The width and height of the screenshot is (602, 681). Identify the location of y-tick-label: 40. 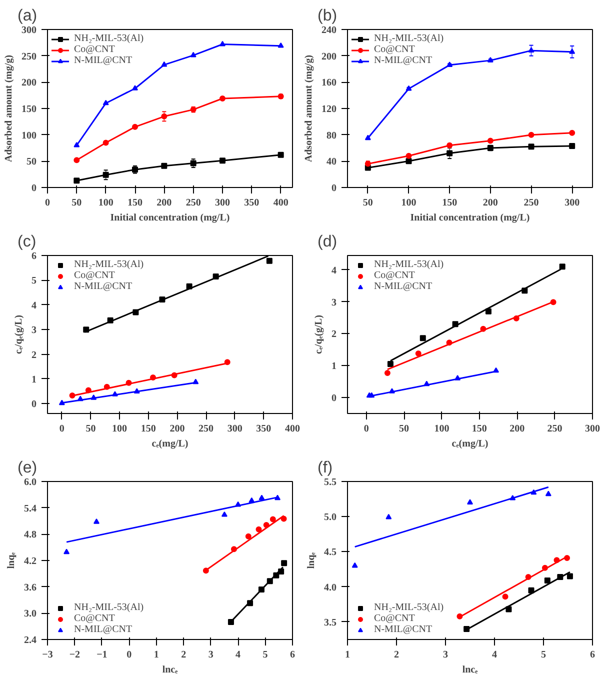
(331, 162).